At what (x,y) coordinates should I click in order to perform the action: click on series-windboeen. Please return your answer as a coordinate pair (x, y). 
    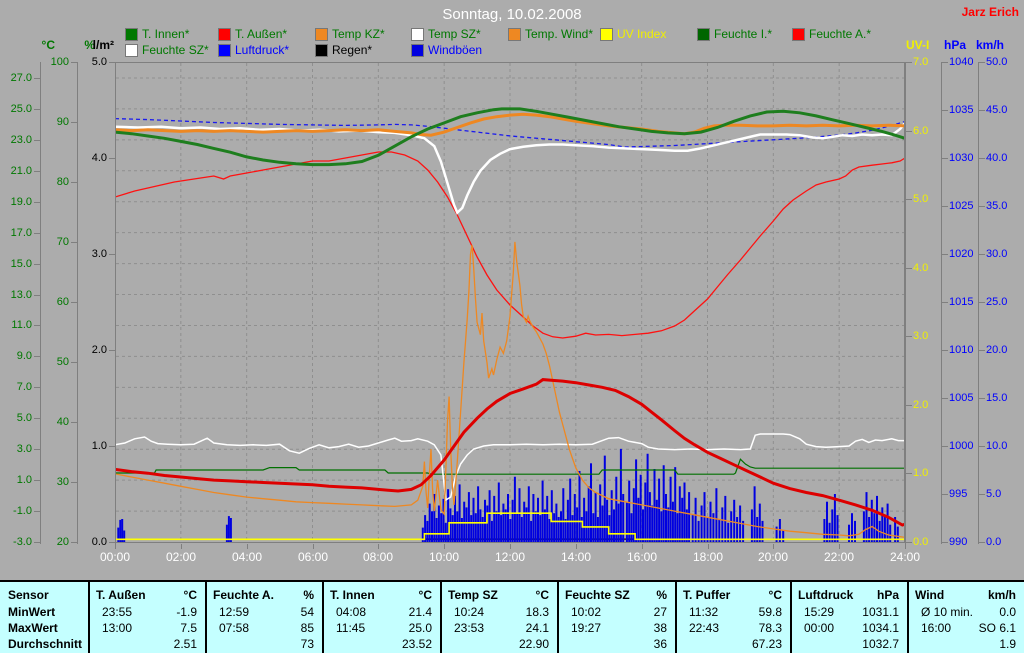
    Looking at the image, I should click on (508, 495).